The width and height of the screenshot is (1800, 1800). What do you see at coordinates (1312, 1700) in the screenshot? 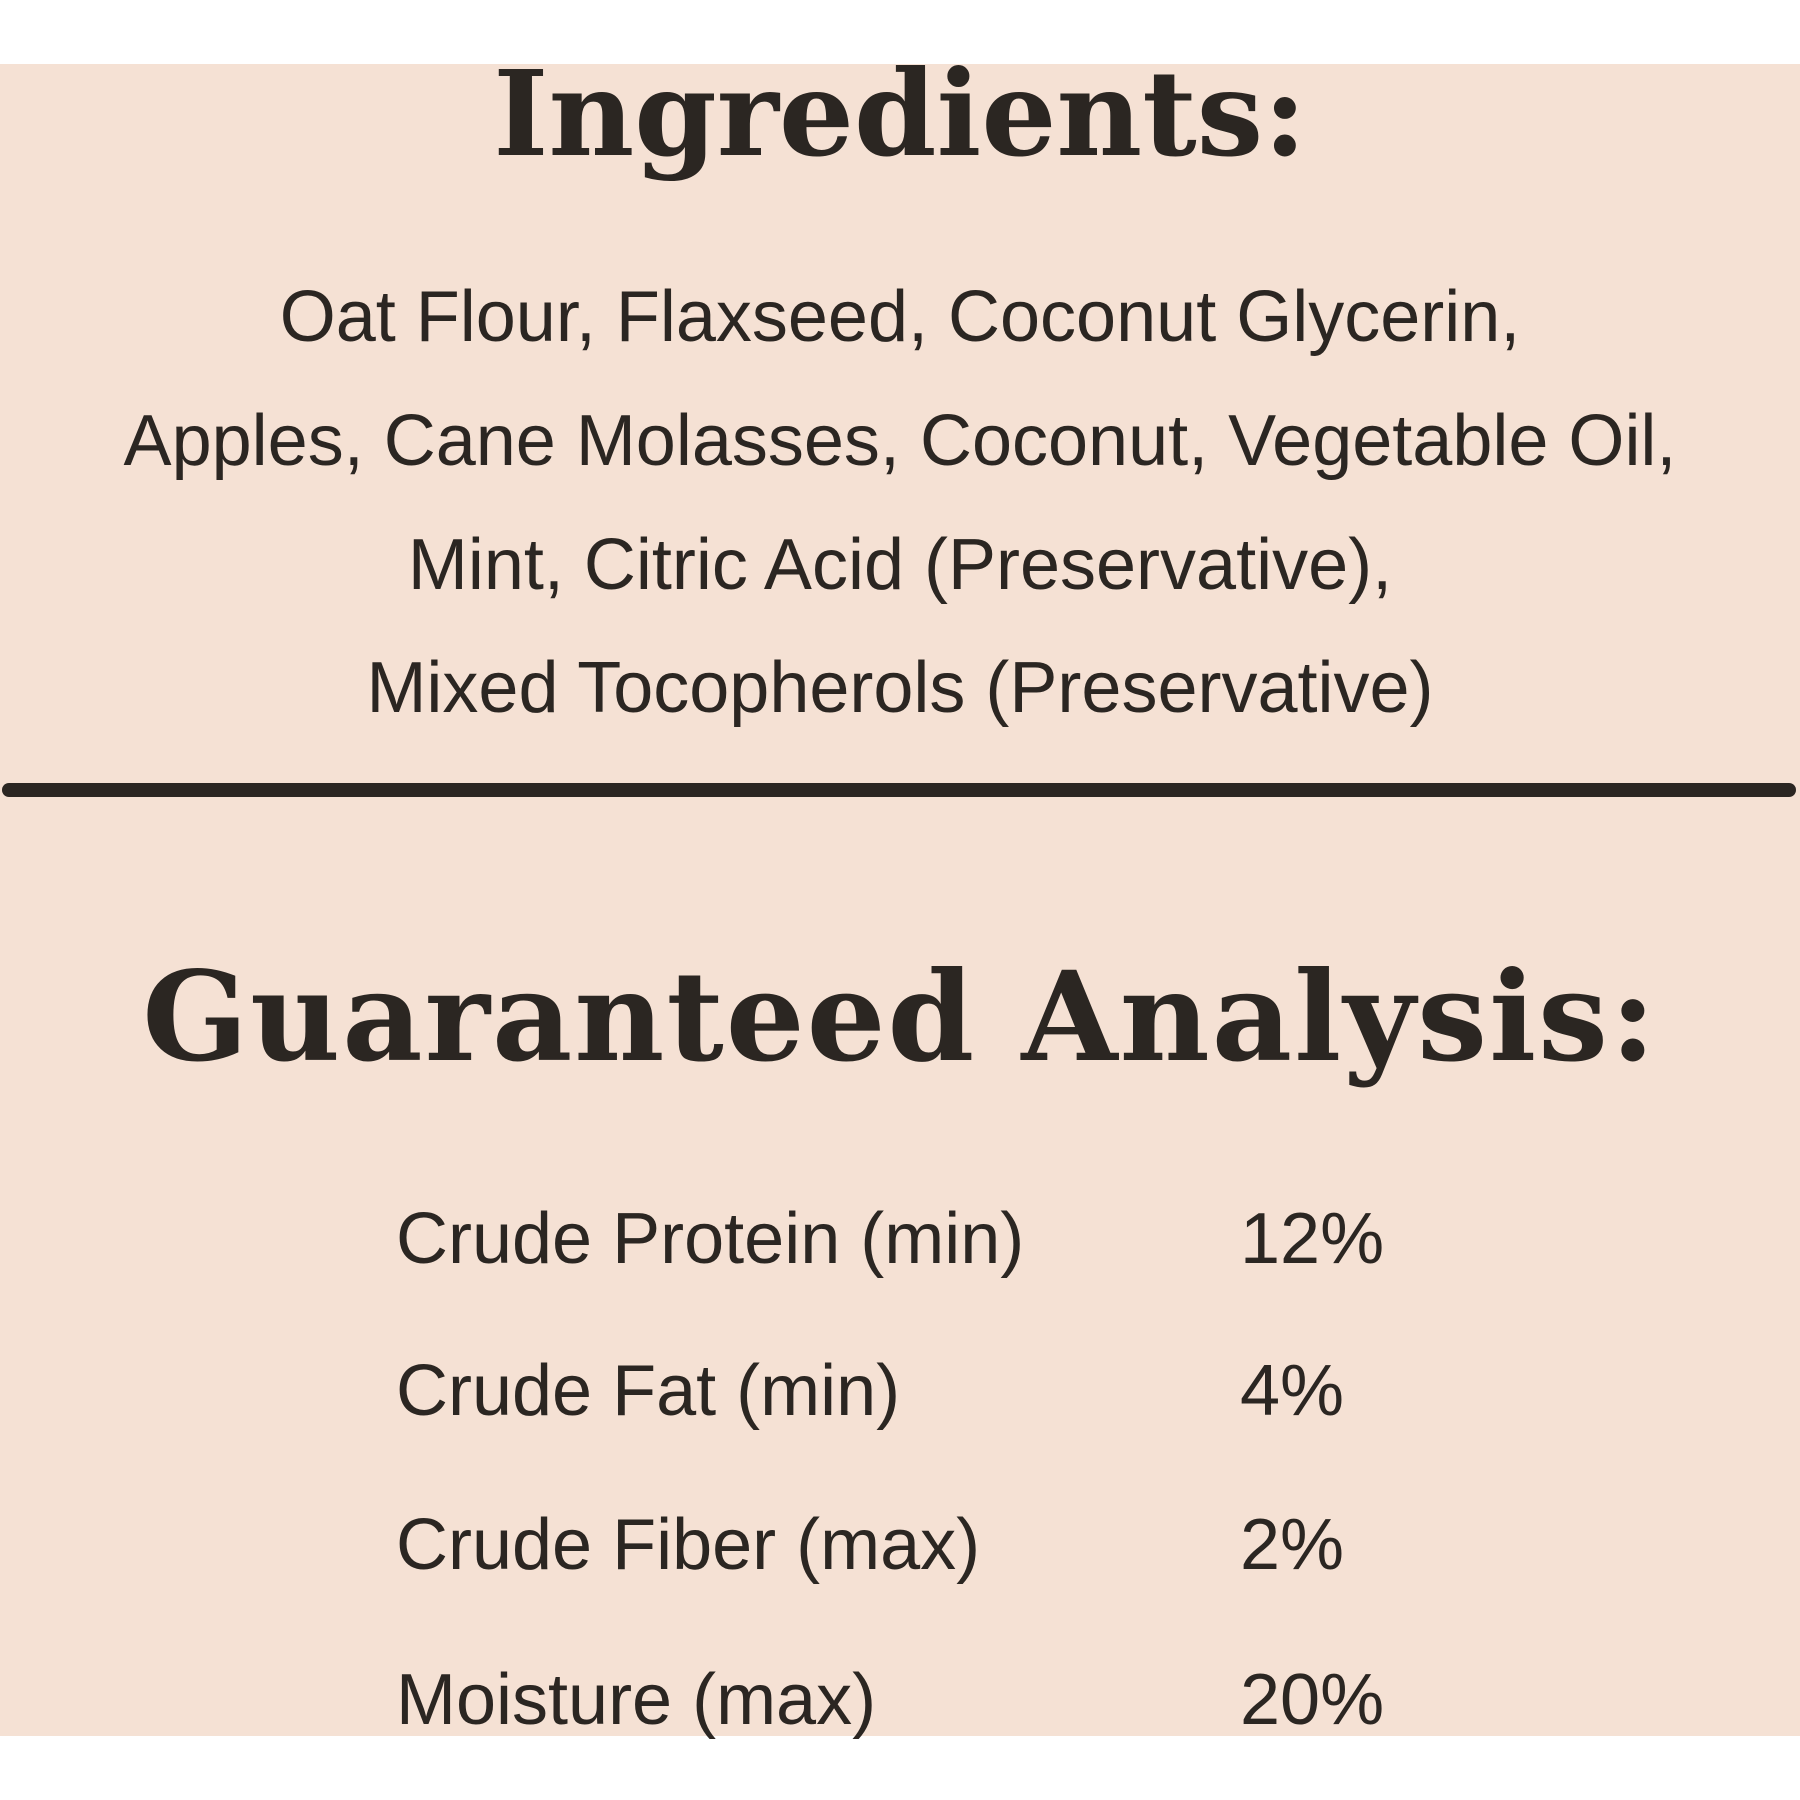
I see `analysis-value: 20%` at bounding box center [1312, 1700].